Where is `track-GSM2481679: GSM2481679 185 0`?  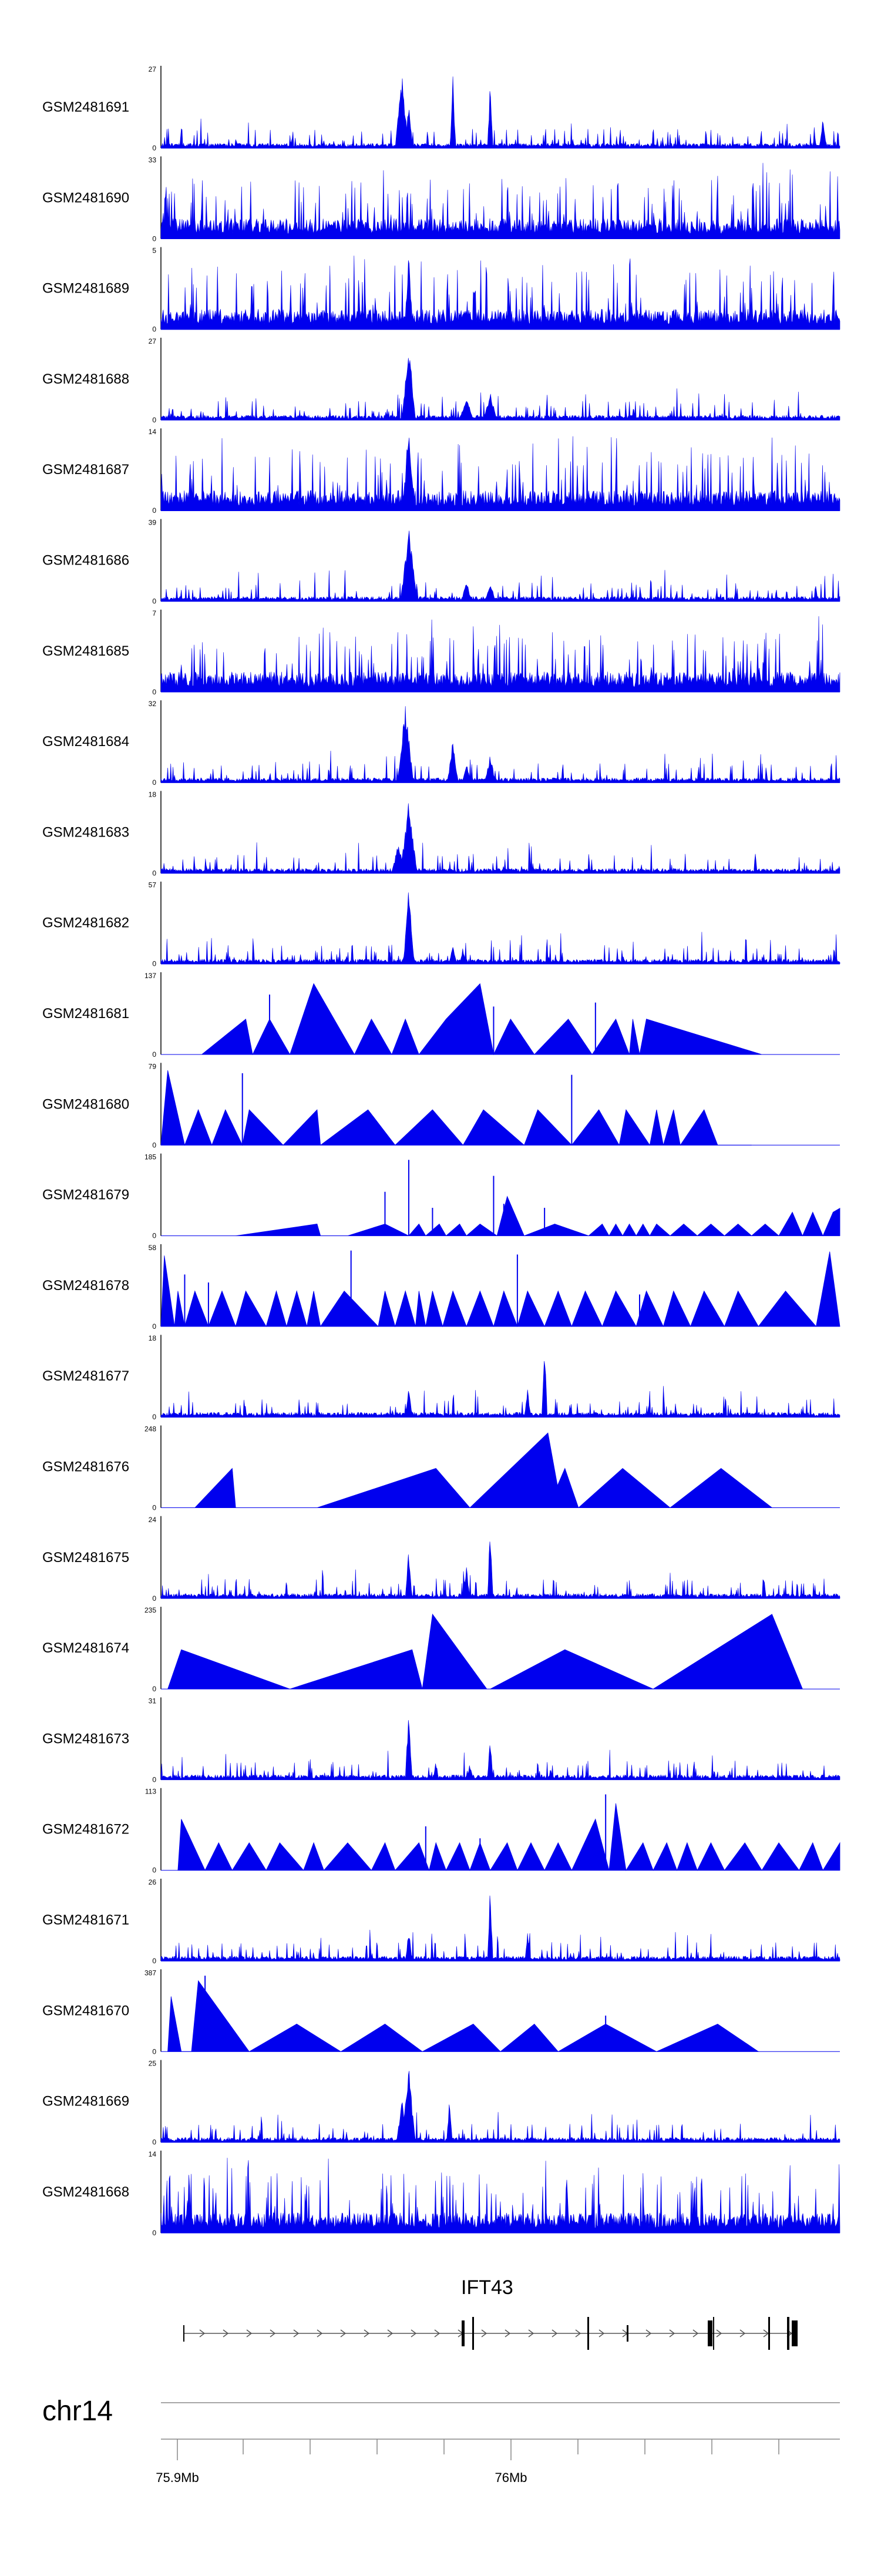 track-GSM2481679: GSM2481679 185 0 is located at coordinates (441, 1196).